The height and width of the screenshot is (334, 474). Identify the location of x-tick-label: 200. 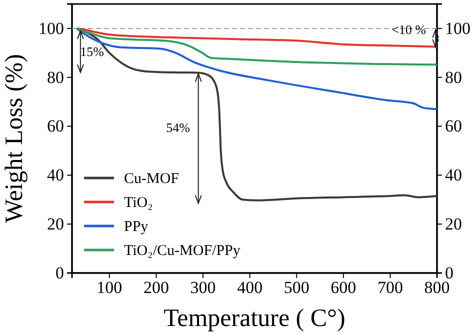
(156, 288).